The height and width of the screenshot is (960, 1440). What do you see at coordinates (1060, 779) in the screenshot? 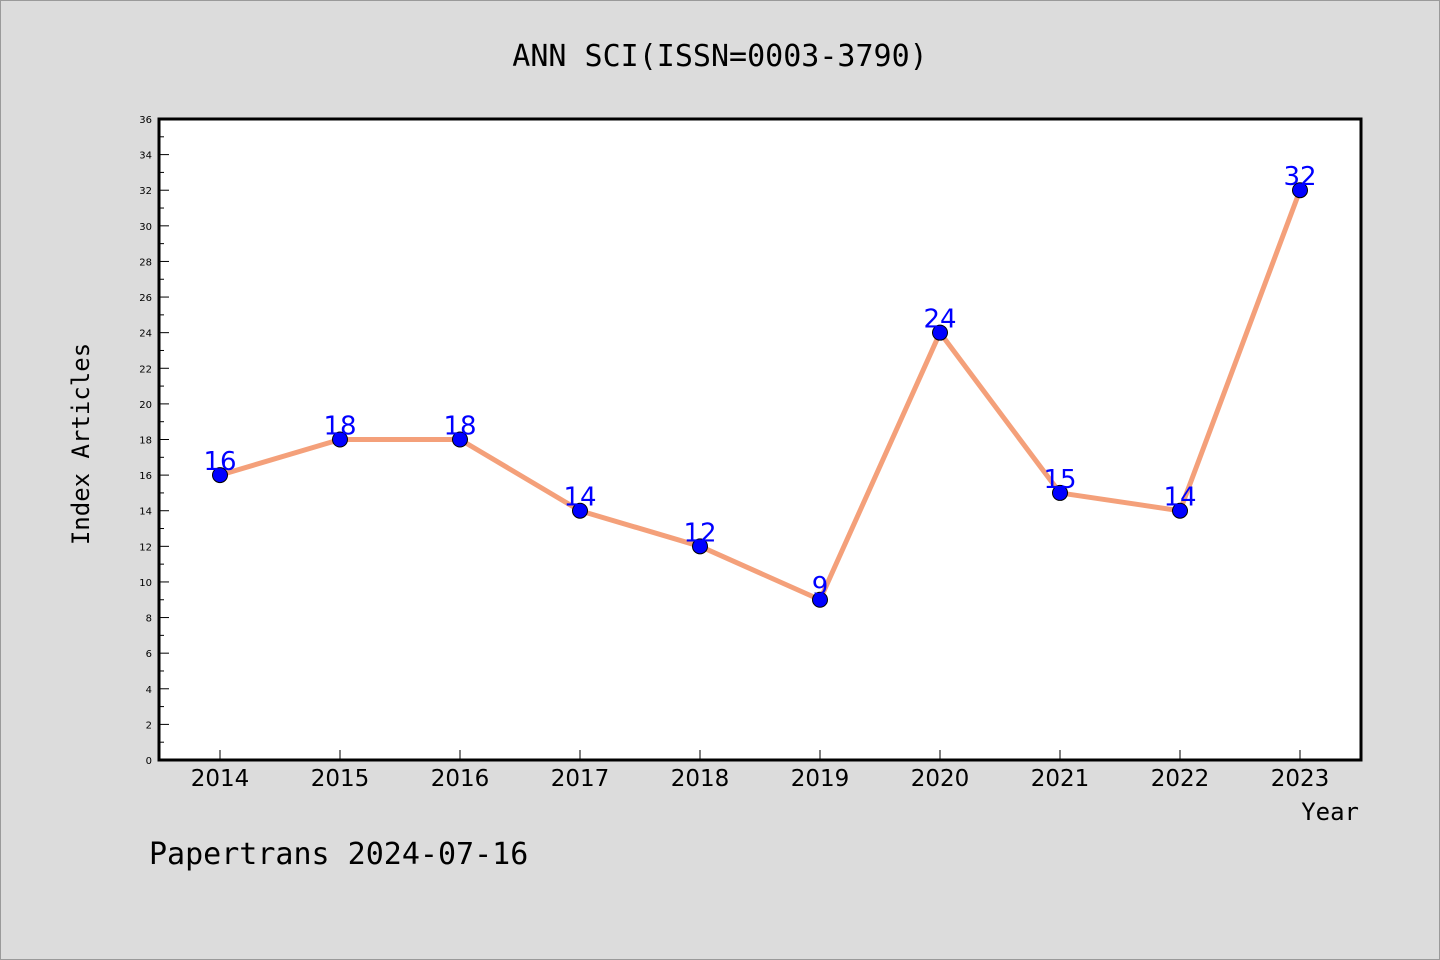
I see `x-tick-label: 2021` at bounding box center [1060, 779].